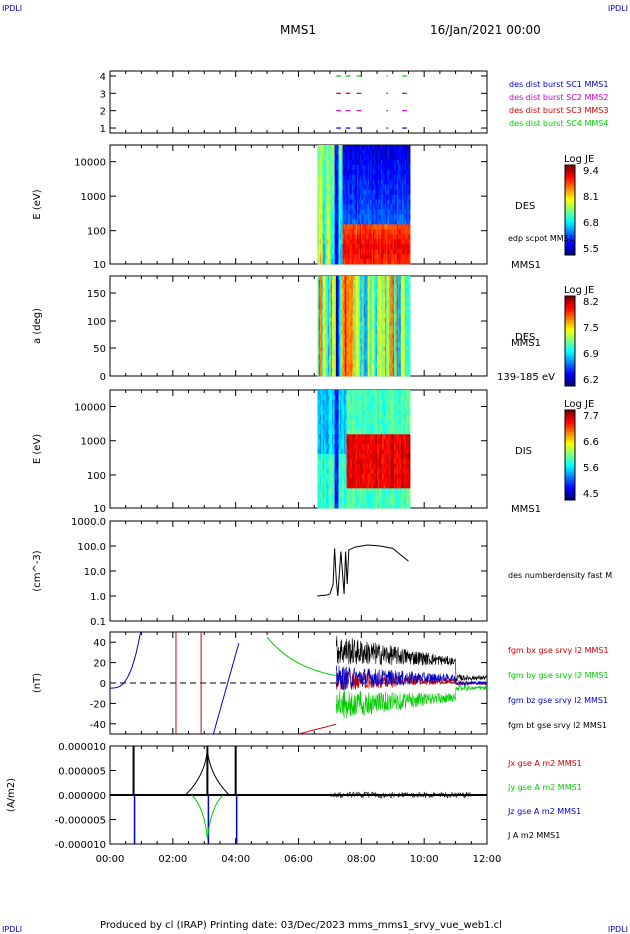 The height and width of the screenshot is (934, 630). What do you see at coordinates (570, 309) in the screenshot?
I see `des-pitch-colorbar-seg` at bounding box center [570, 309].